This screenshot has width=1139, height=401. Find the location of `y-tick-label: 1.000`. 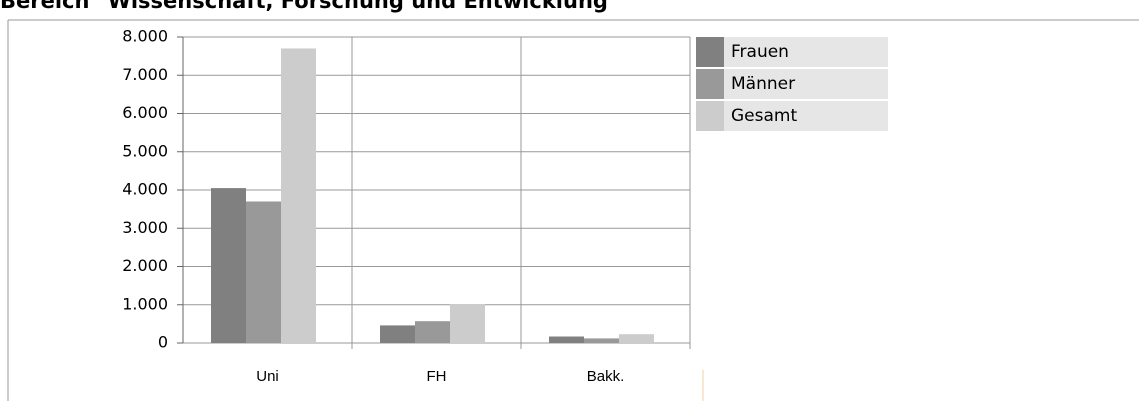

y-tick-label: 1.000 is located at coordinates (145, 303).